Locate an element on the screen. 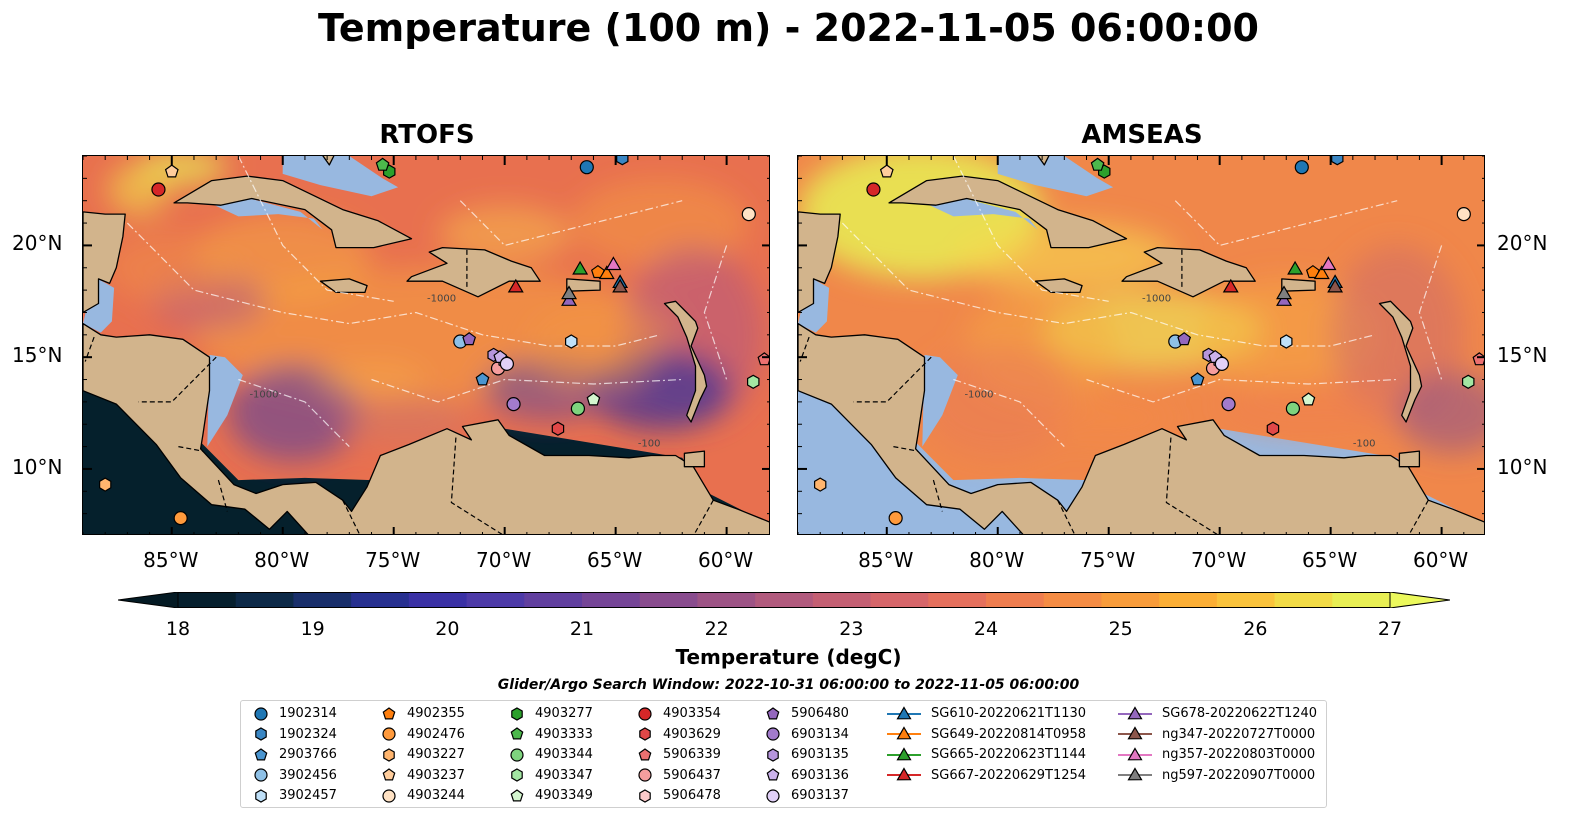  colorbar-tick-label: 24 is located at coordinates (986, 629).